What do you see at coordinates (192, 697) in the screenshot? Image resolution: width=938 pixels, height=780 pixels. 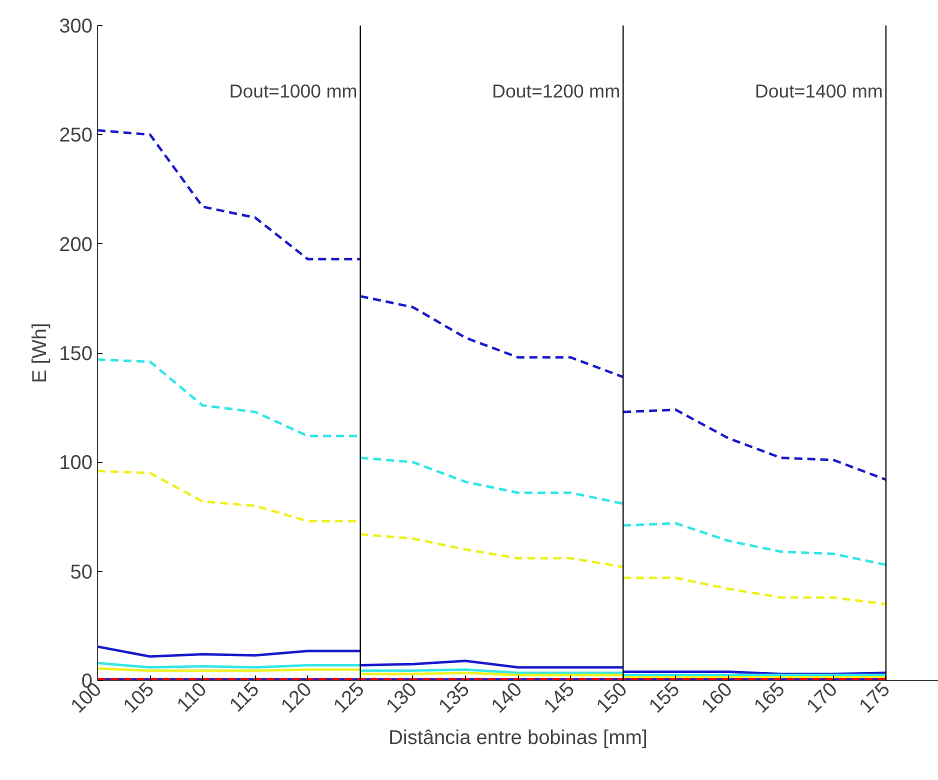 I see `x-tick-label: 110` at bounding box center [192, 697].